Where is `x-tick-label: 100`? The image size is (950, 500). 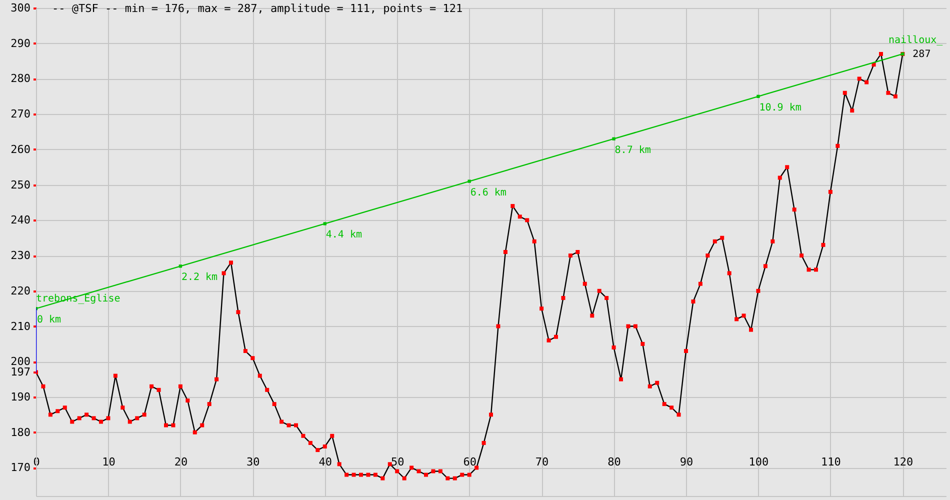
x-tick-label: 100 is located at coordinates (758, 462).